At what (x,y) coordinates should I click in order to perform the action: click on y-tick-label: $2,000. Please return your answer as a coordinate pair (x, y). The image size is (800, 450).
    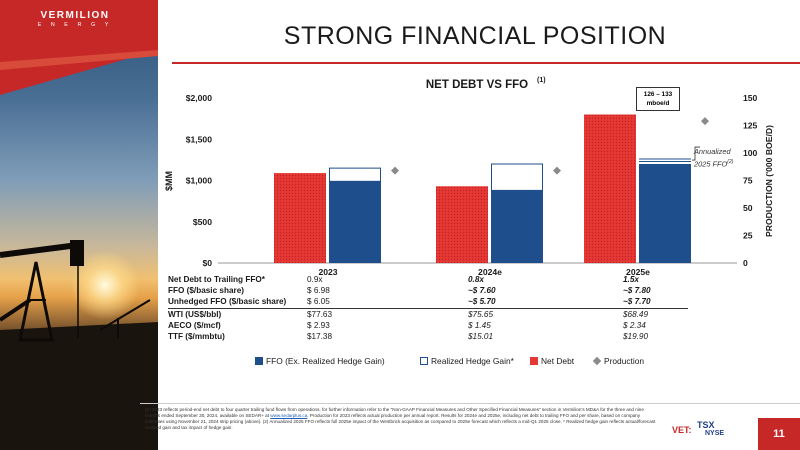
    Looking at the image, I should click on (199, 98).